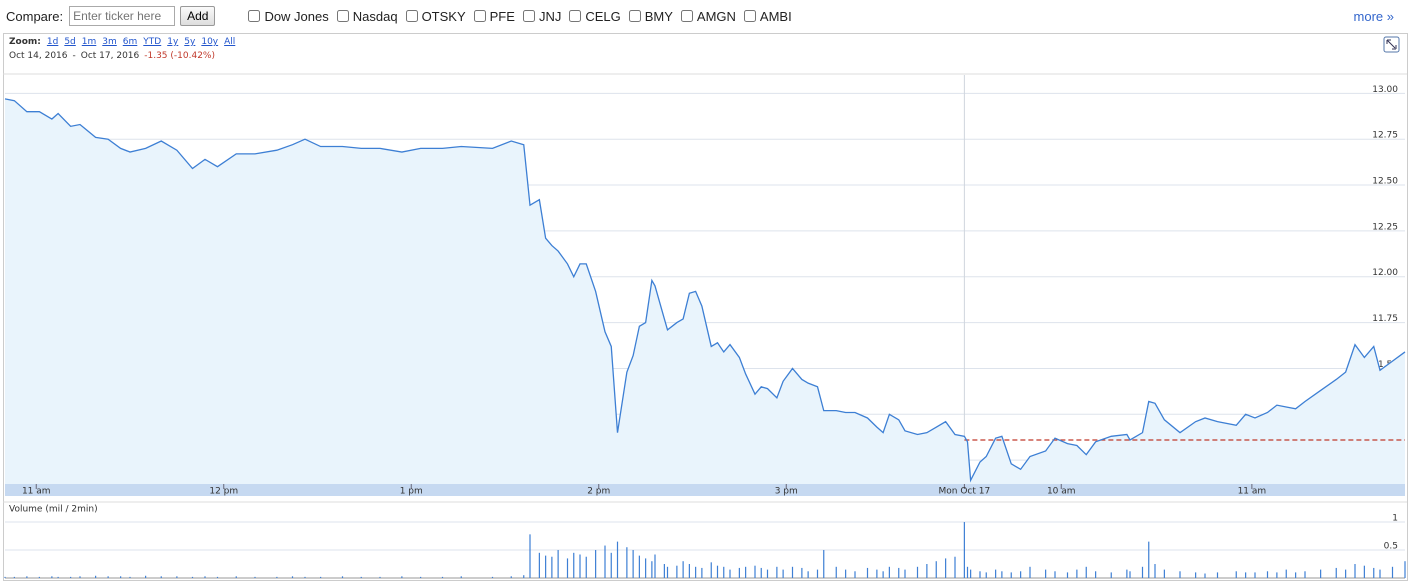 The width and height of the screenshot is (1412, 581). Describe the element at coordinates (716, 16) in the screenshot. I see `compare-option-label: AMGN` at that location.